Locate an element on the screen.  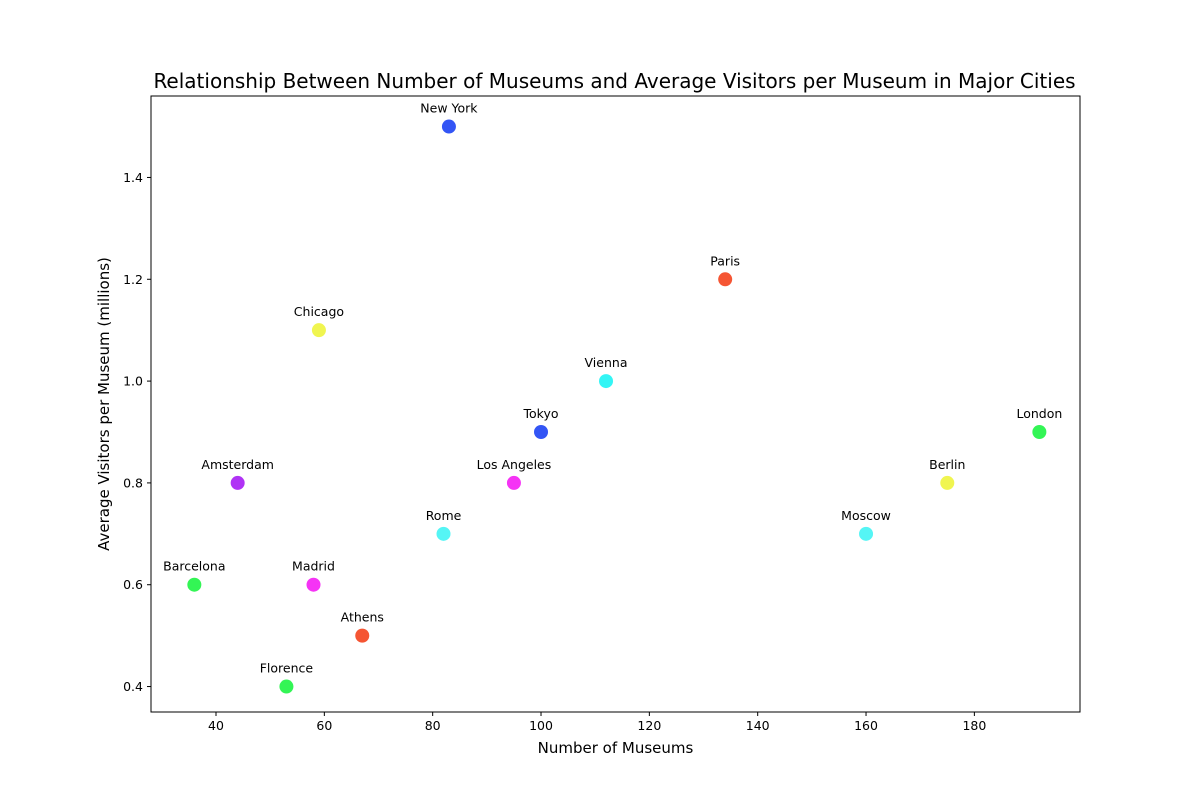
data-point-label: Tokyo is located at coordinates (541, 413).